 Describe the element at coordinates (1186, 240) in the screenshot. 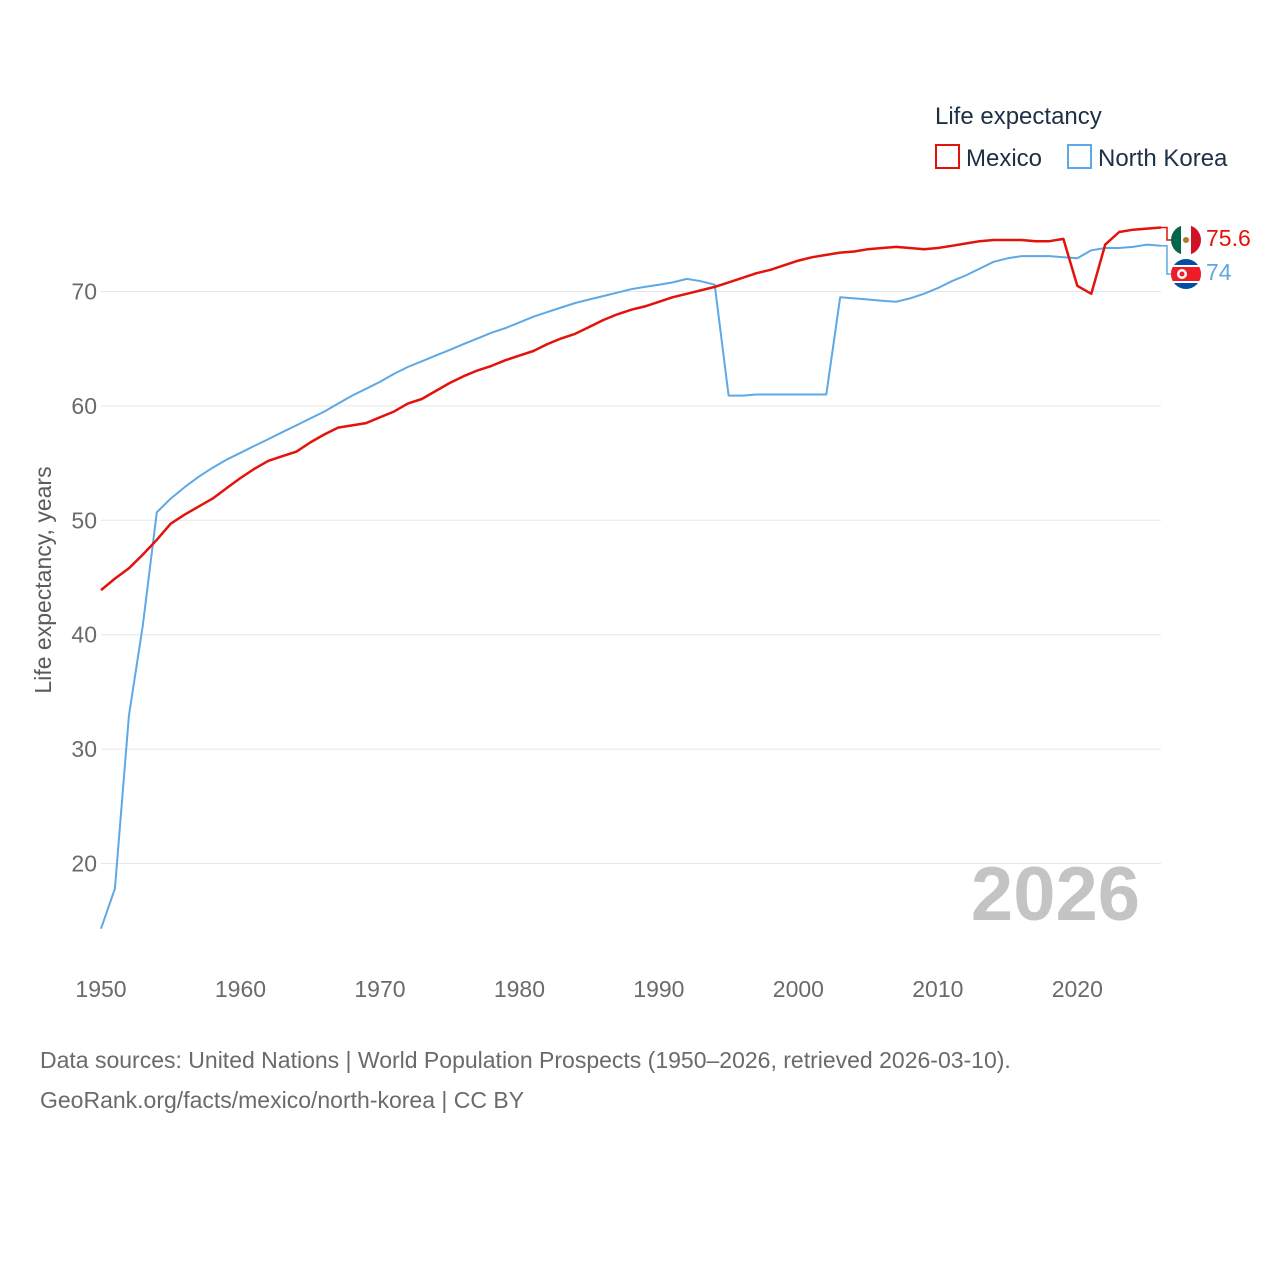

I see `mexico-flag-icon` at that location.